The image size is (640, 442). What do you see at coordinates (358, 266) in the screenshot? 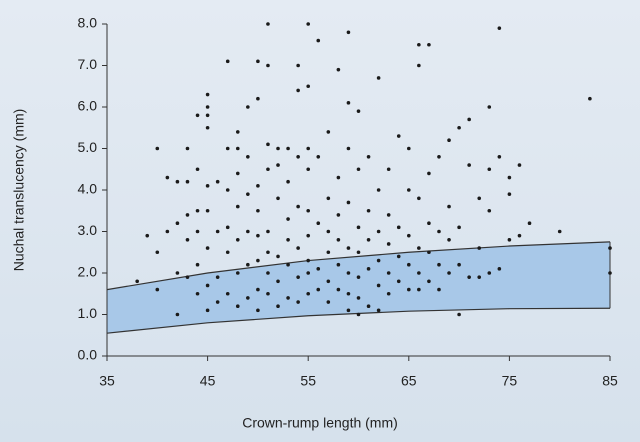
I see `band-upper-line` at bounding box center [358, 266].